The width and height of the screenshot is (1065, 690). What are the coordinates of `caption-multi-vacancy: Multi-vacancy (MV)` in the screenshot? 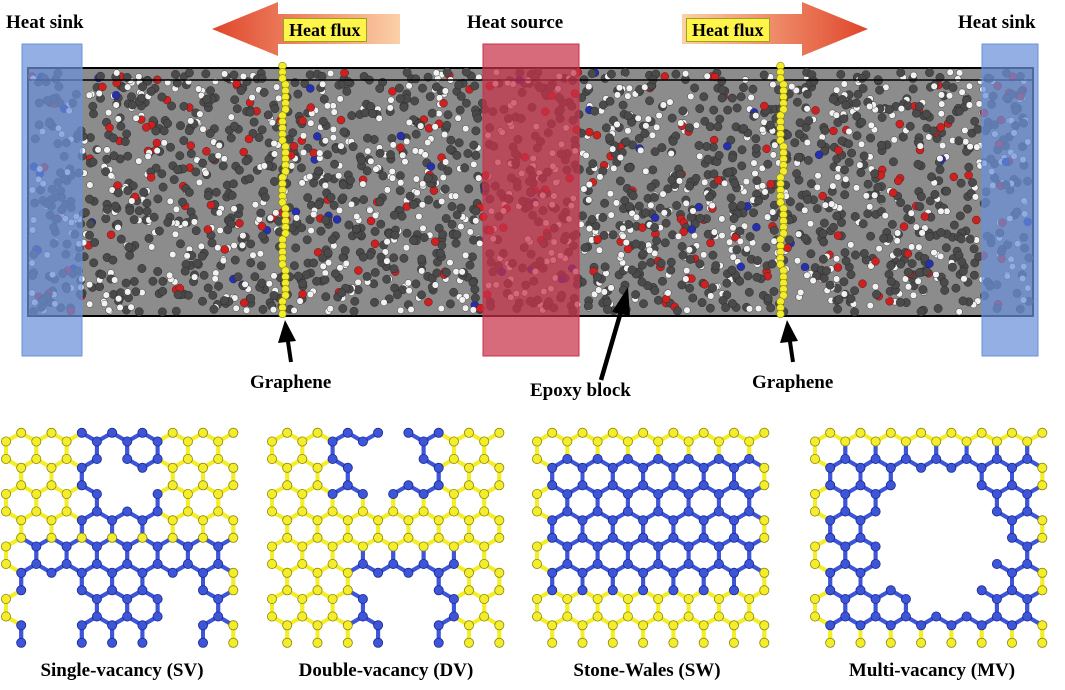 It's located at (932, 670).